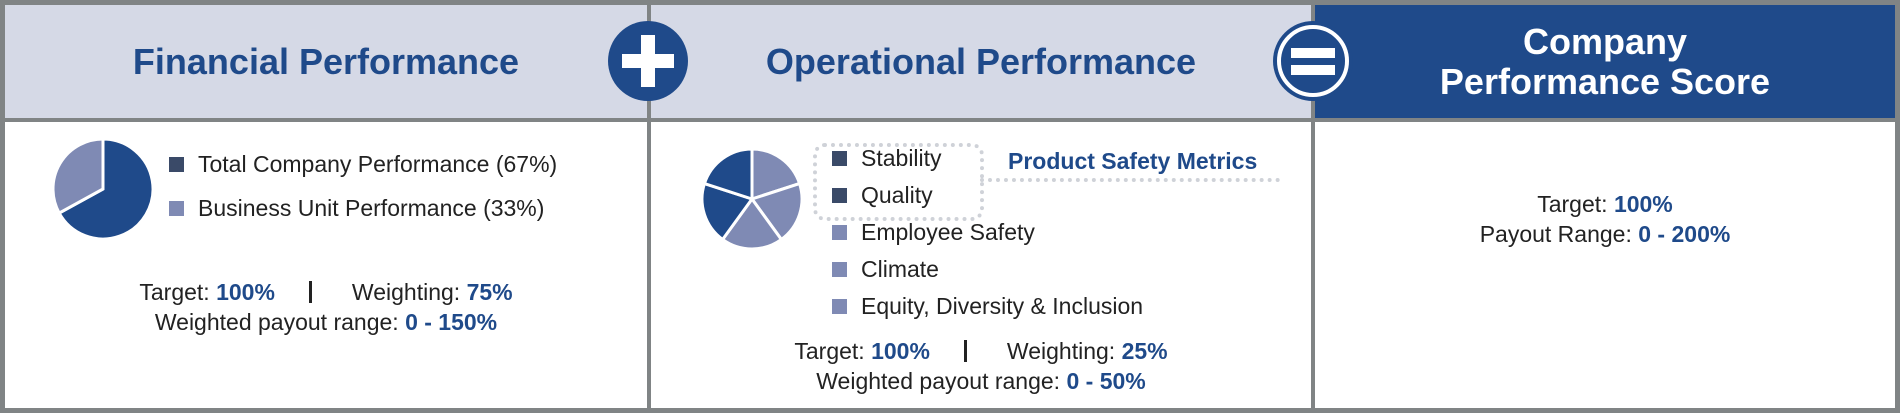 The height and width of the screenshot is (413, 1900). Describe the element at coordinates (900, 268) in the screenshot. I see `legend-label: Climate` at that location.